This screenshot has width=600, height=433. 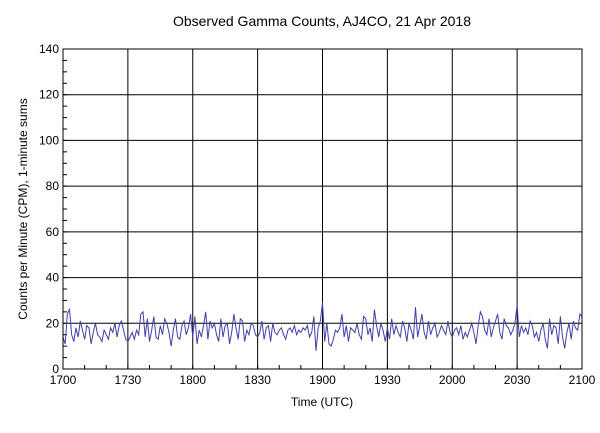 I want to click on series, so click(x=322, y=326).